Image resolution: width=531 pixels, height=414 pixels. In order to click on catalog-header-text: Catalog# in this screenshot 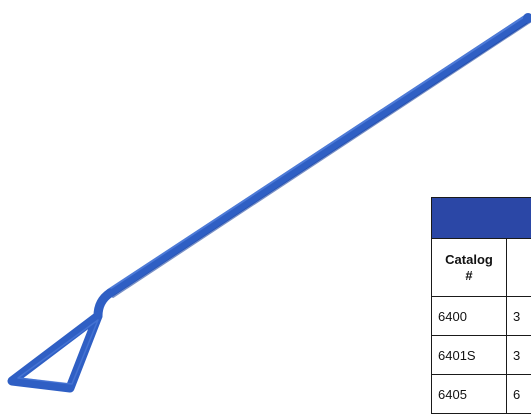, I will do `click(469, 267)`.